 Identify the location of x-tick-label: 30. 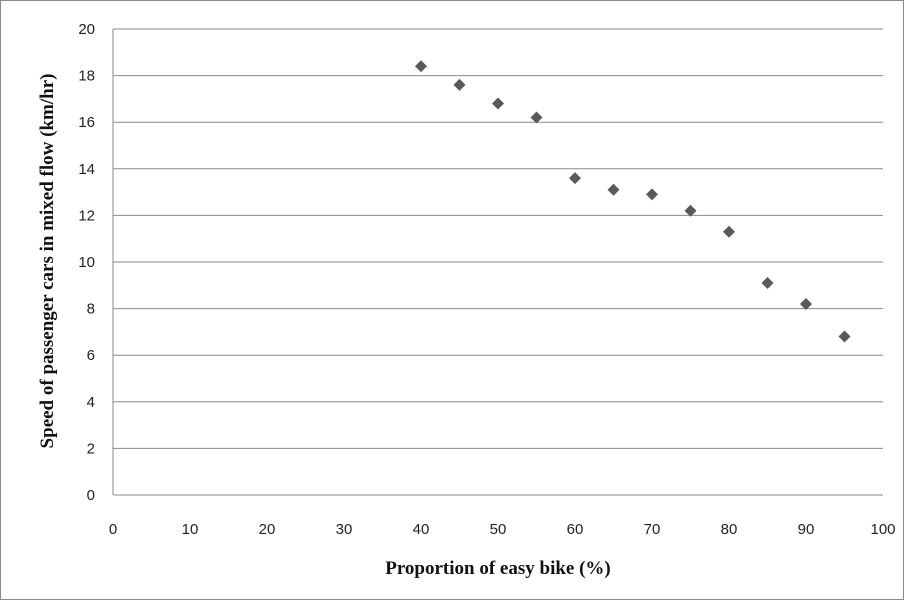
(344, 529).